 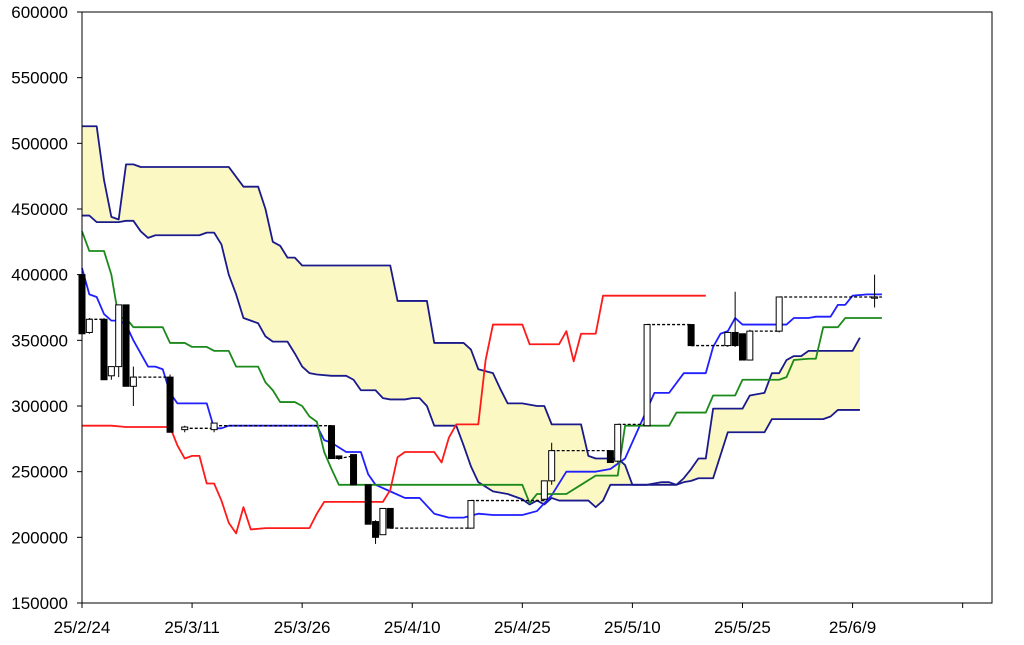 What do you see at coordinates (302, 627) in the screenshot?
I see `x-tick-label: 25/3/26` at bounding box center [302, 627].